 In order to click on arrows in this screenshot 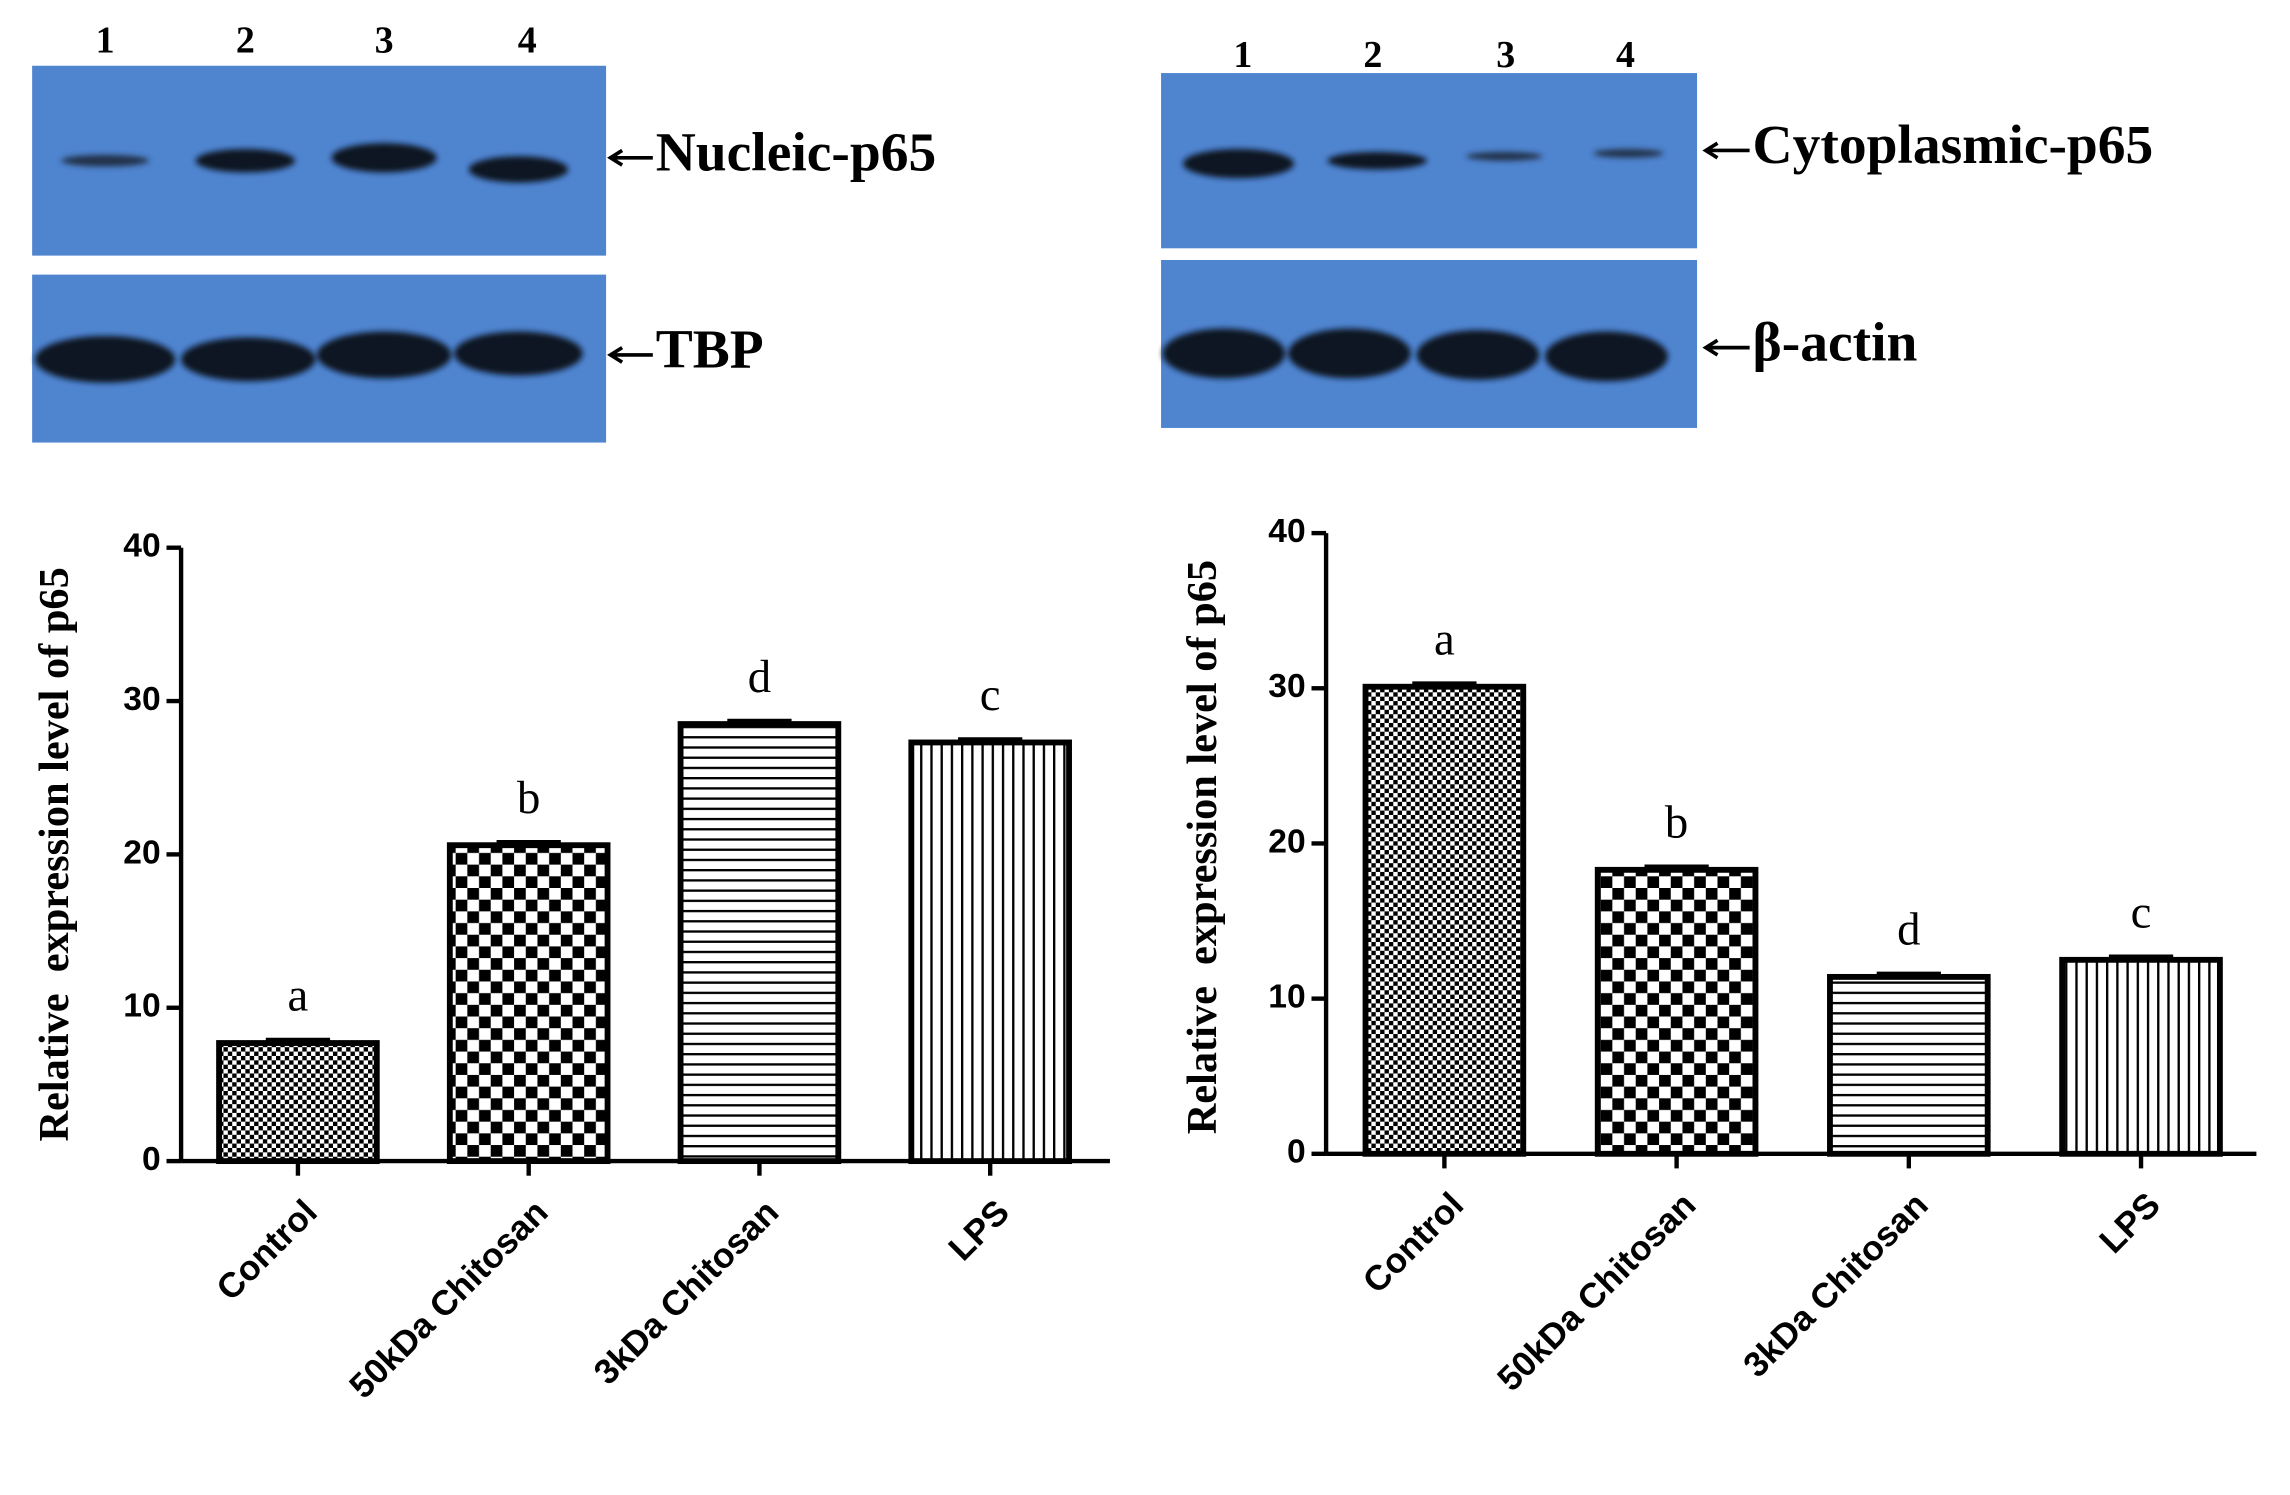, I will do `click(1178, 252)`.